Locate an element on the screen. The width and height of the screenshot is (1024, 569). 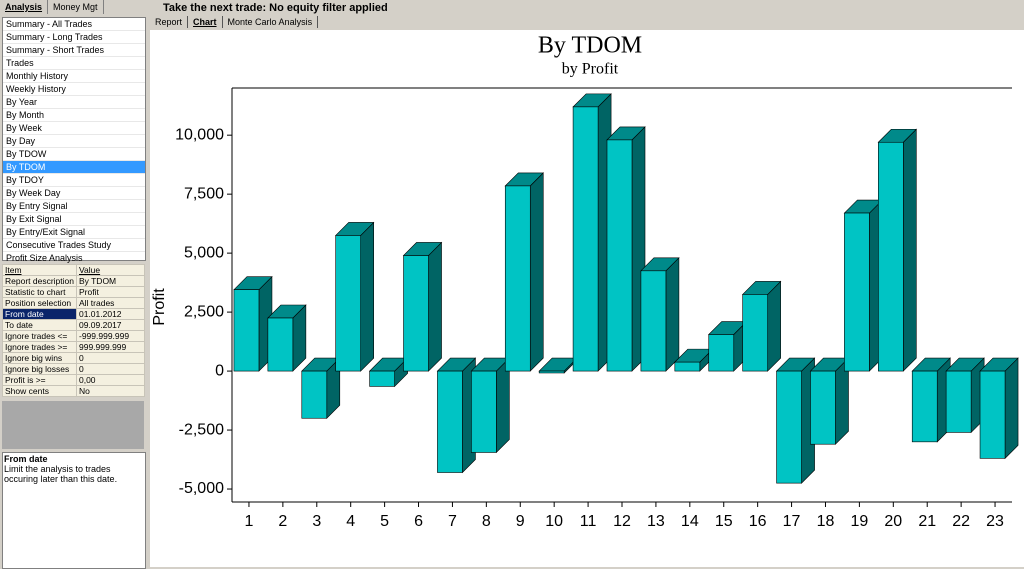
x-tick-label: 17 is located at coordinates (792, 521).